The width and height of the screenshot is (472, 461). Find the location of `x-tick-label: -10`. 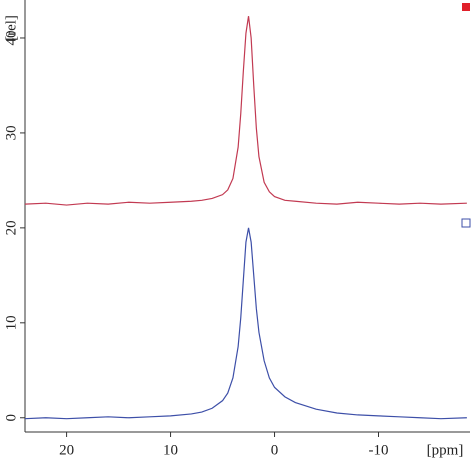

x-tick-label: -10 is located at coordinates (379, 450).